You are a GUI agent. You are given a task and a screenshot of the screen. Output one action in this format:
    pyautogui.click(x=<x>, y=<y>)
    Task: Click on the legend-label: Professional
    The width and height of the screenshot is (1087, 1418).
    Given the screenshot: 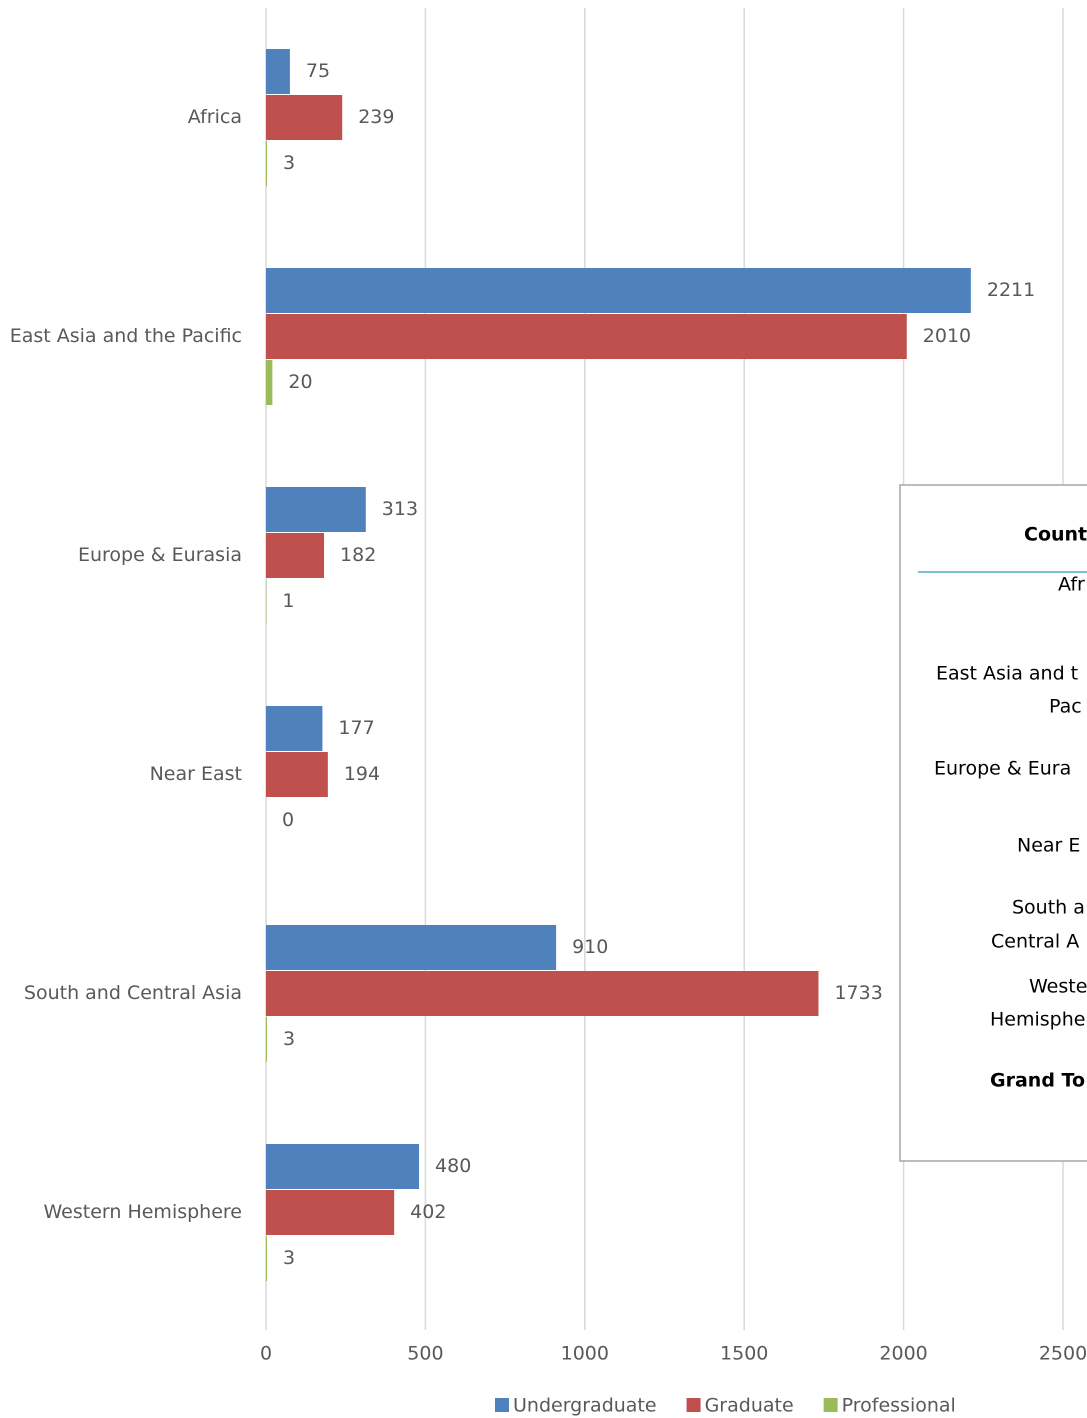 What is the action you would take?
    pyautogui.click(x=899, y=1406)
    